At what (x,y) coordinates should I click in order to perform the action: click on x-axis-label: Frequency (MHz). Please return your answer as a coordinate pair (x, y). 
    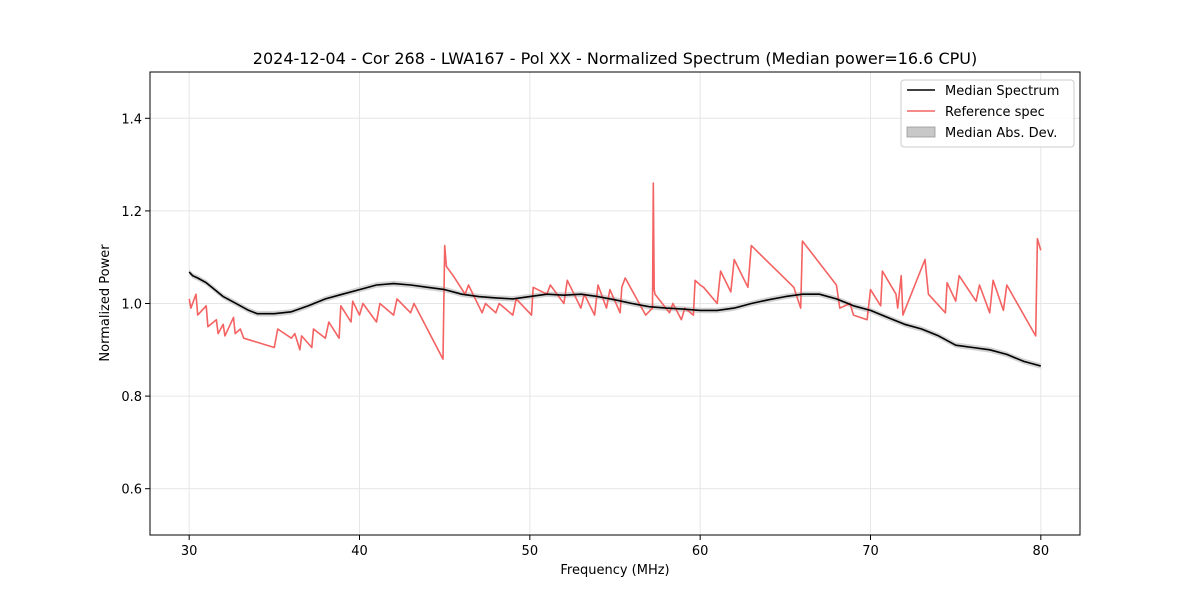
    Looking at the image, I should click on (614, 570).